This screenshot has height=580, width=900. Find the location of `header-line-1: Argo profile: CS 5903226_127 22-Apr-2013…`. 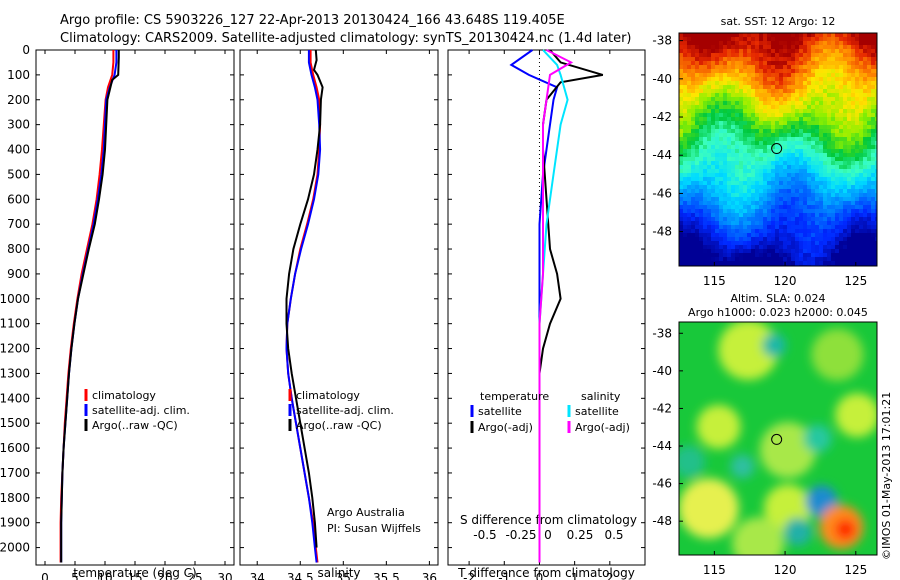

header-line-1: Argo profile: CS 5903226_127 22-Apr-2013… is located at coordinates (312, 20).